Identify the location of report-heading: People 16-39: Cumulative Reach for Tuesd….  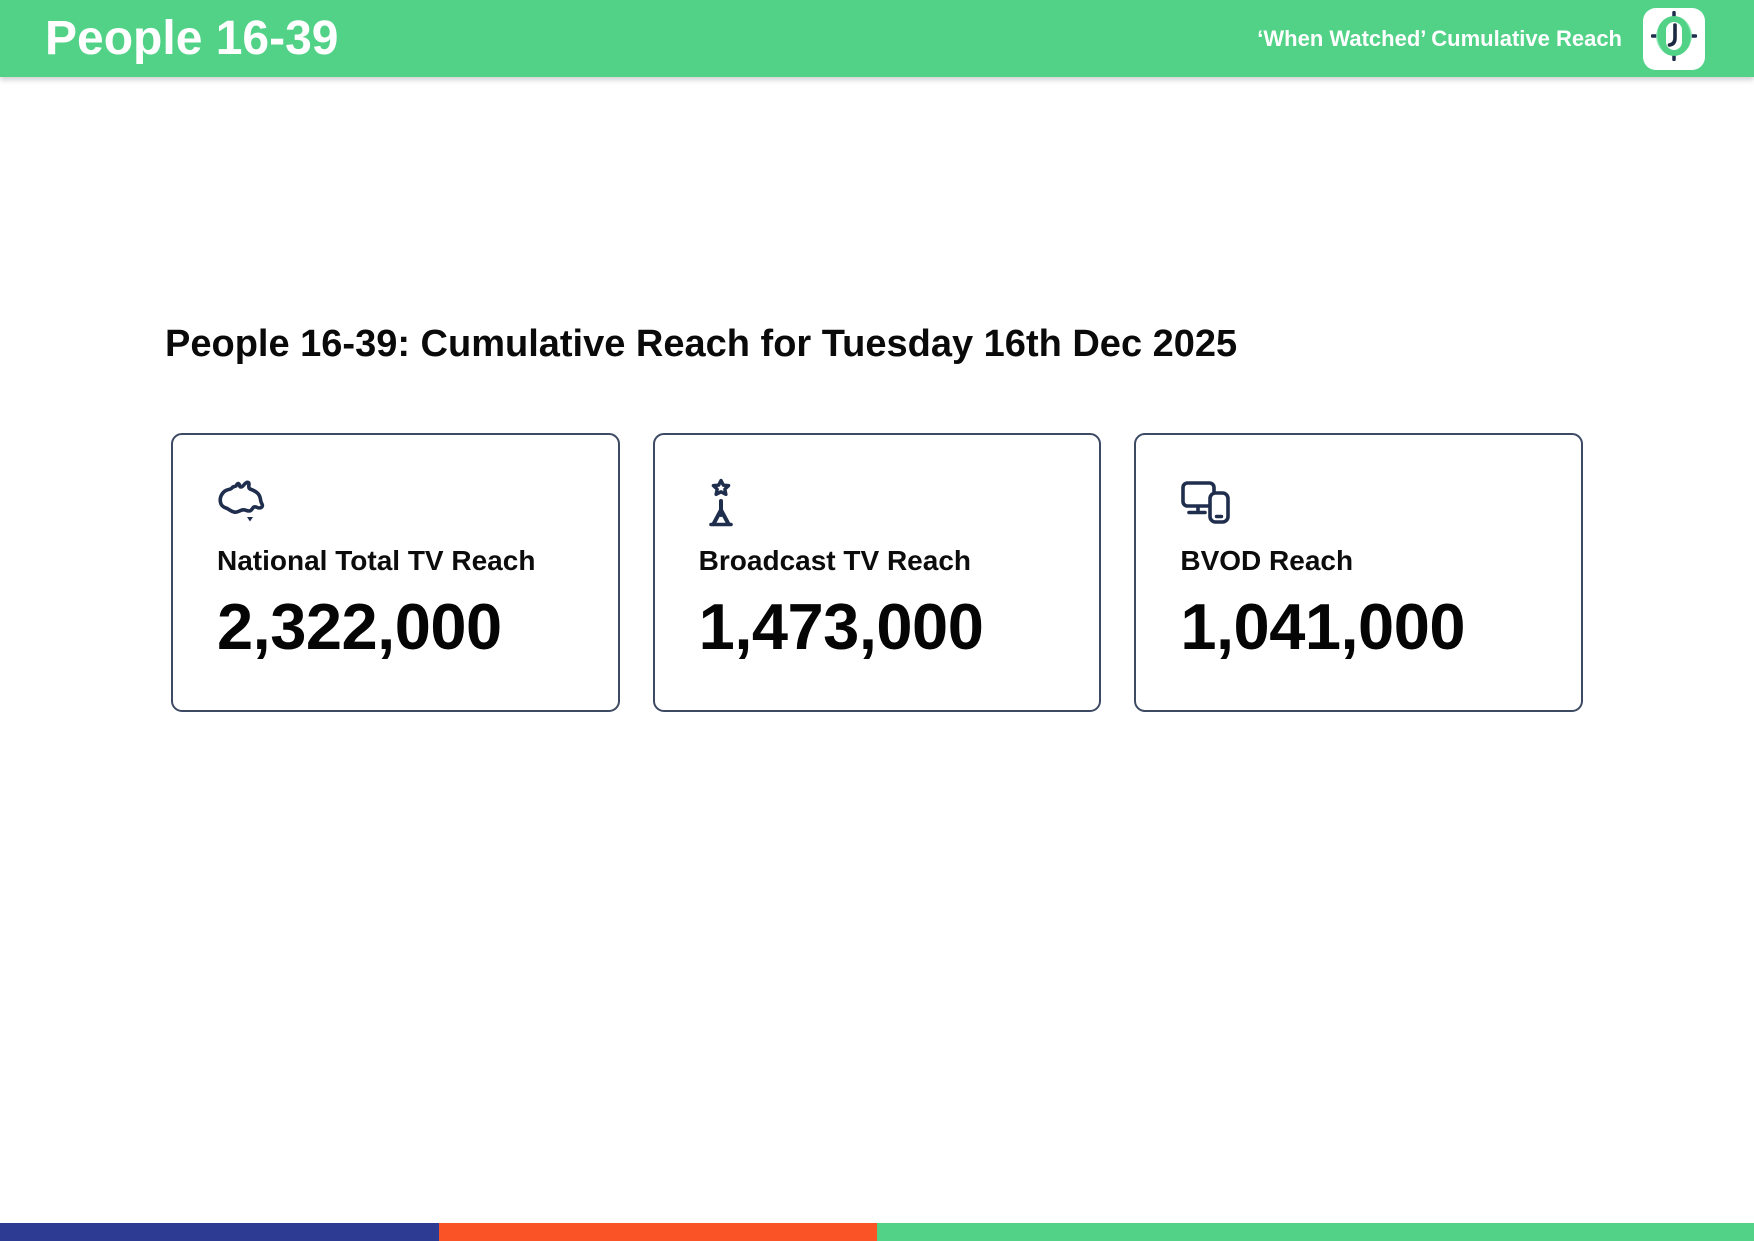
(701, 344).